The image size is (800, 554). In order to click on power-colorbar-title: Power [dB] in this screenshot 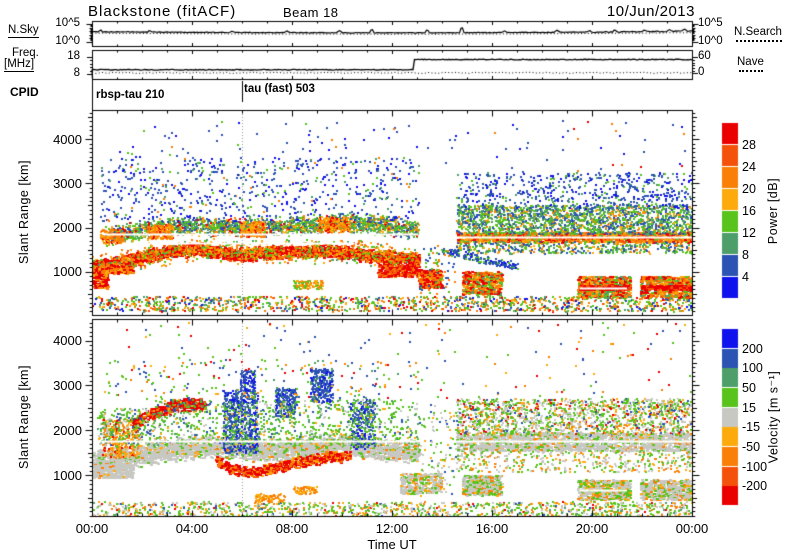, I will do `click(773, 211)`.